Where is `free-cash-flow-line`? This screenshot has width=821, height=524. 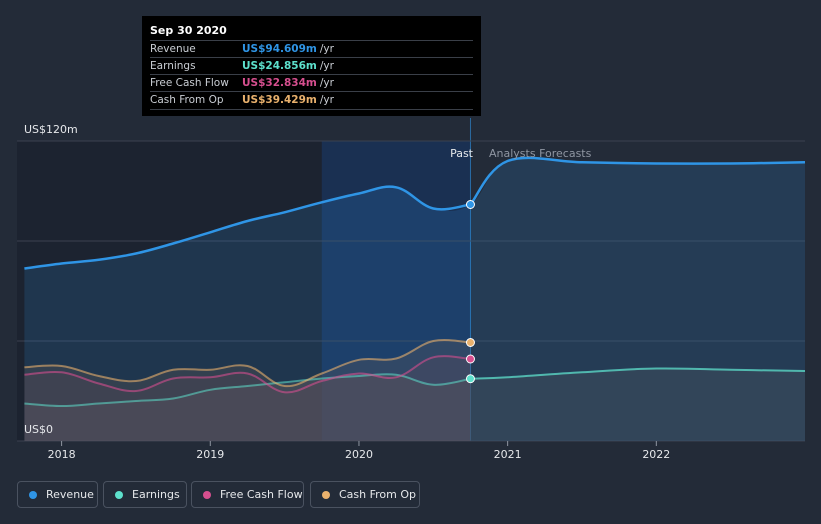
free-cash-flow-line is located at coordinates (247, 374).